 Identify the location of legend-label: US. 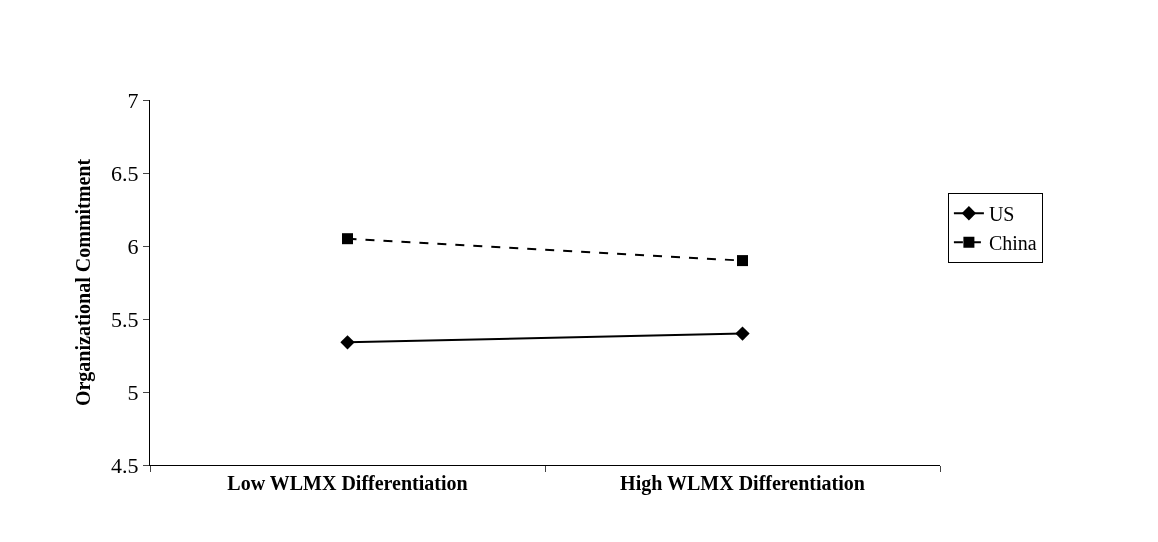
(1001, 214).